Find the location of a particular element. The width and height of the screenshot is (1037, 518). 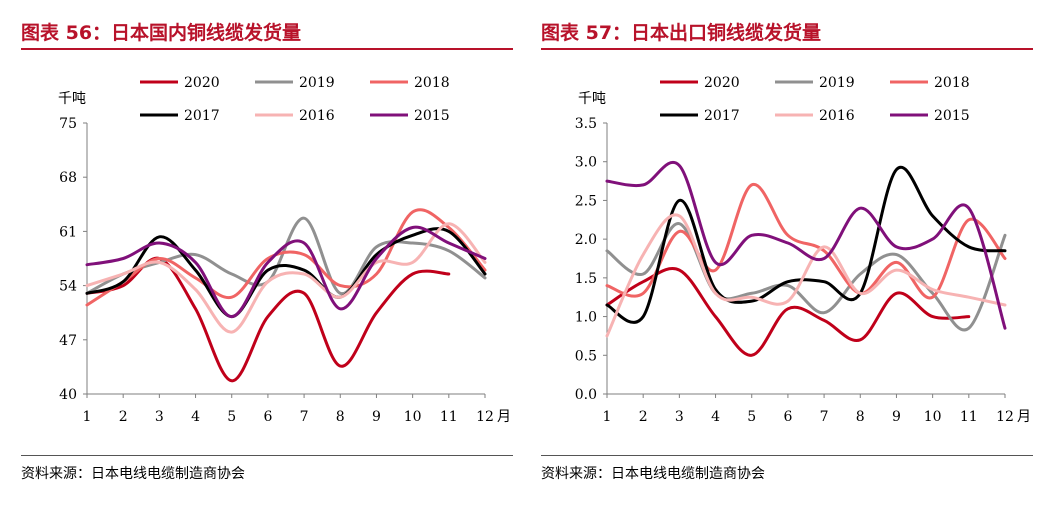

y-tick-label: 75 is located at coordinates (68, 124).